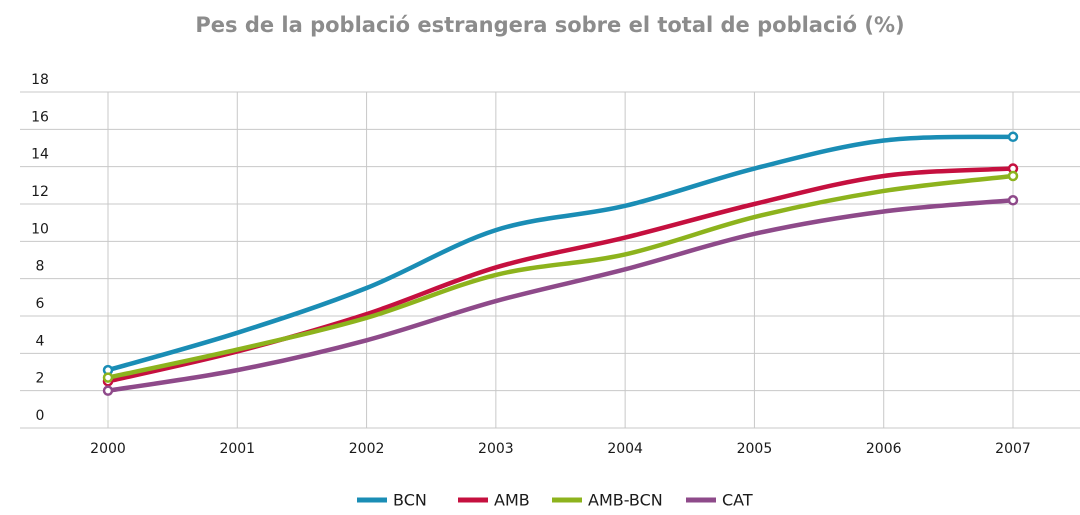  I want to click on x-tick-label: 2002, so click(367, 449).